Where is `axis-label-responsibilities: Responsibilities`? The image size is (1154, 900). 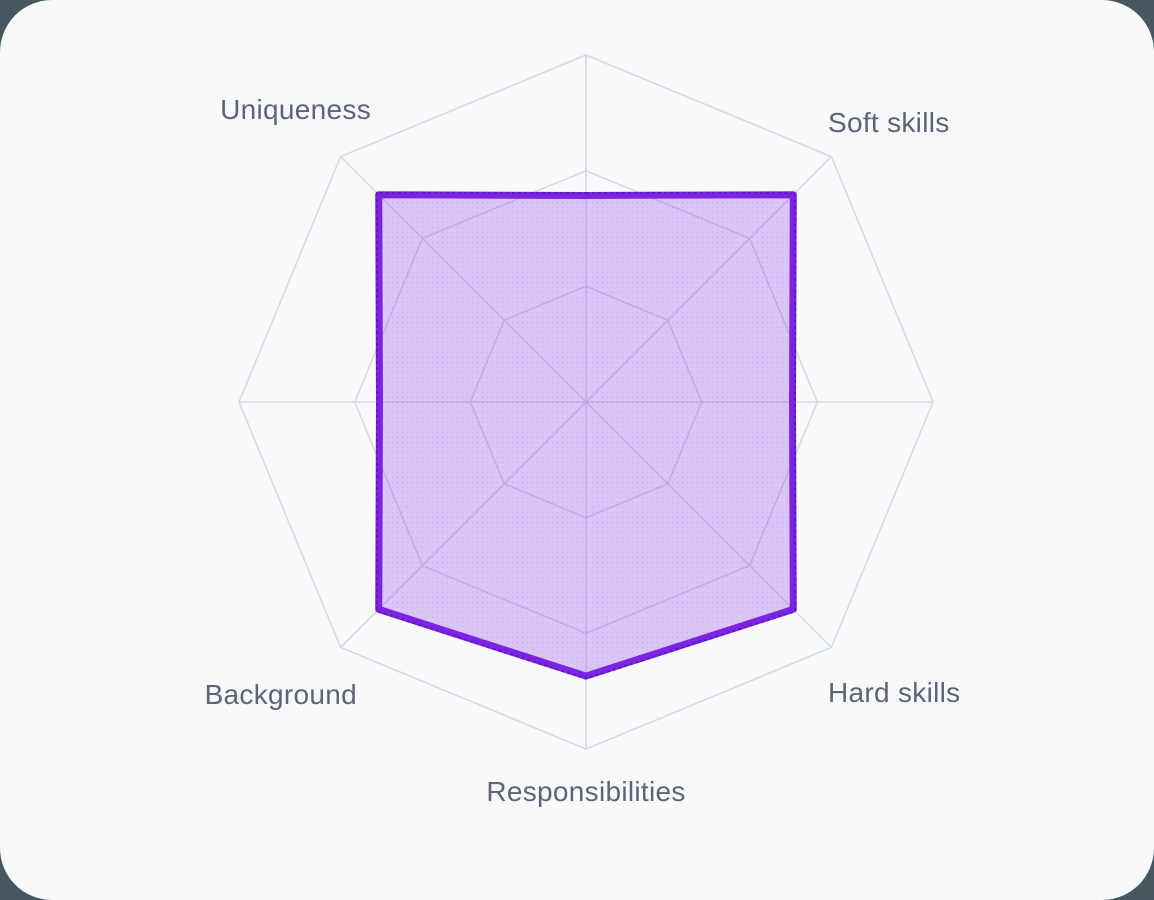
axis-label-responsibilities: Responsibilities is located at coordinates (585, 791).